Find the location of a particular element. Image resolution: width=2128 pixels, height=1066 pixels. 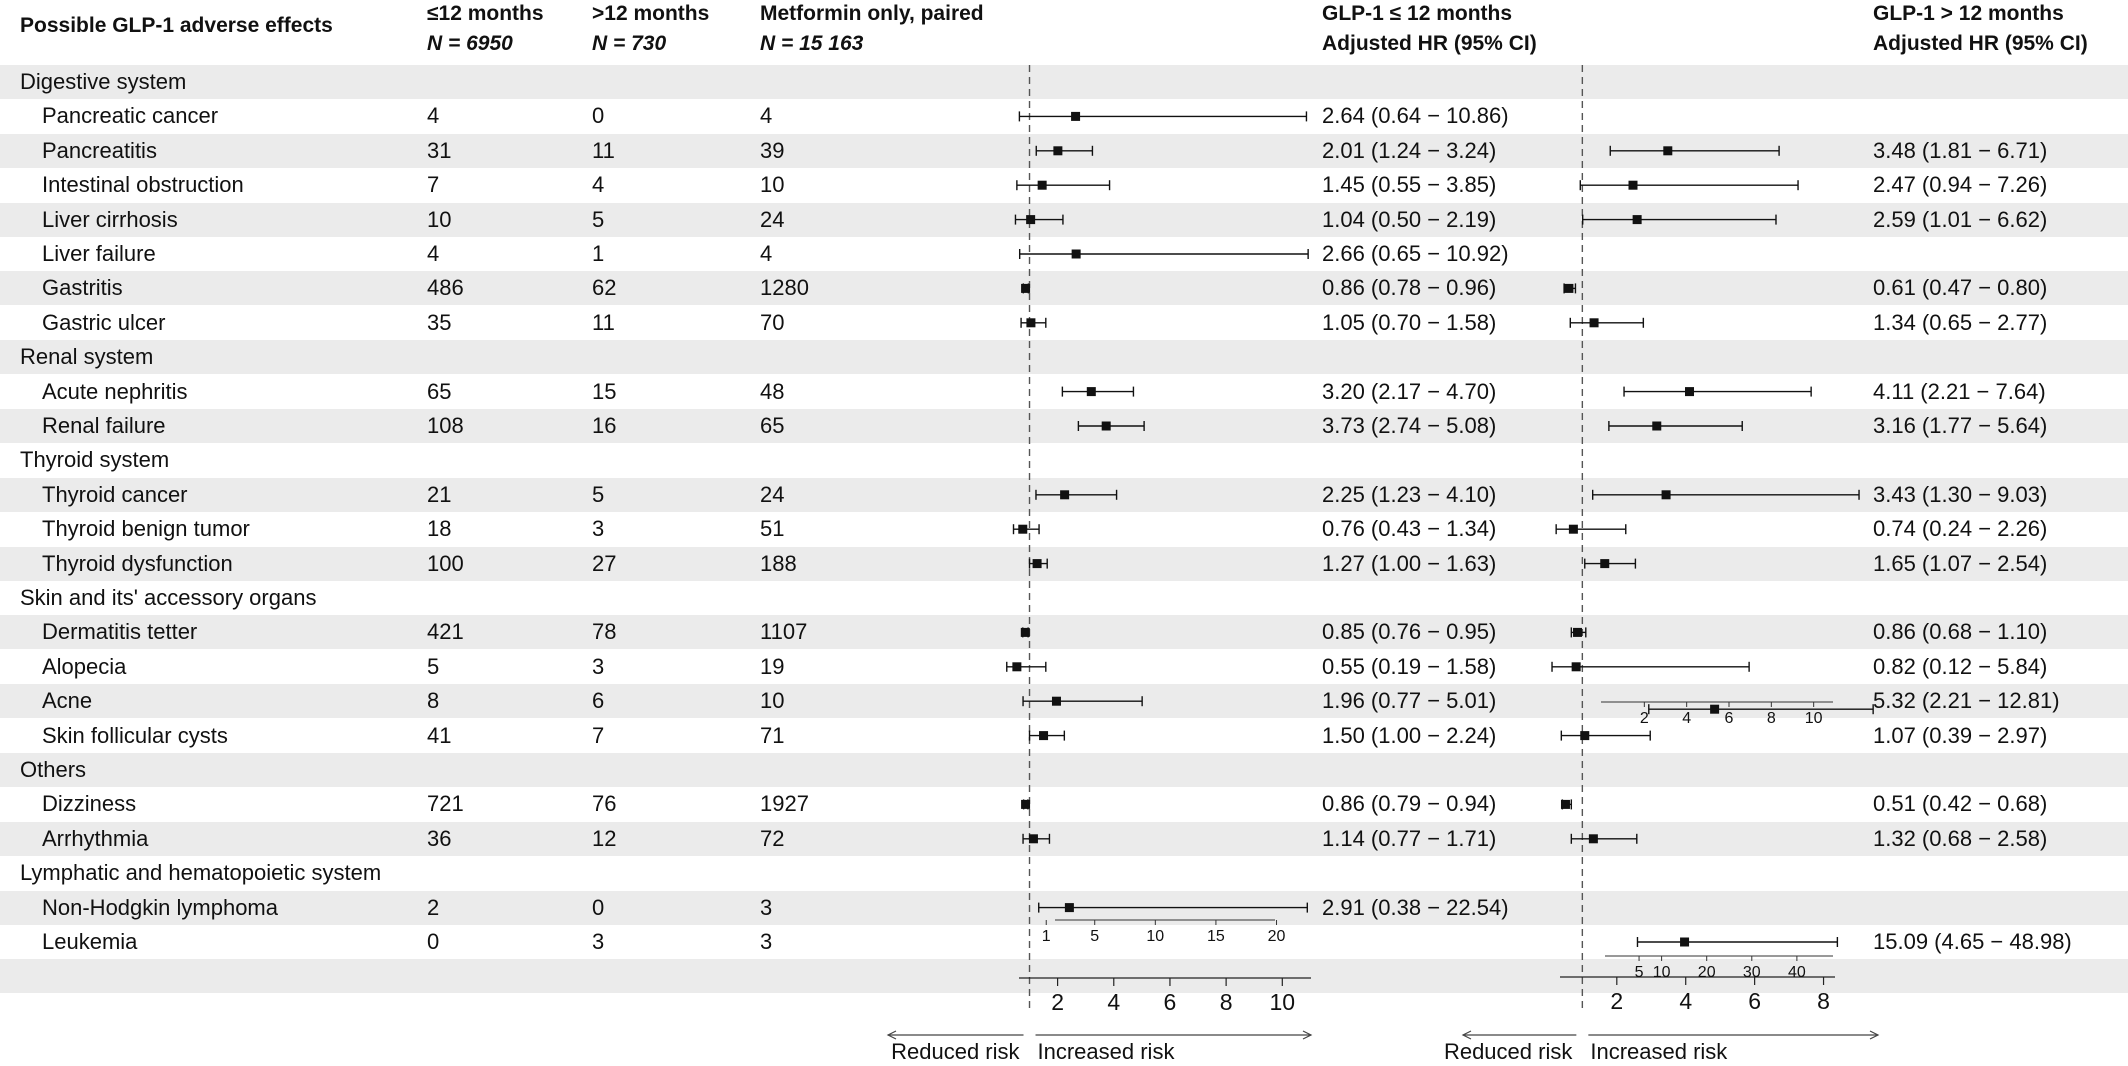

reduced-risk-arrow-head is located at coordinates (1466, 1035).